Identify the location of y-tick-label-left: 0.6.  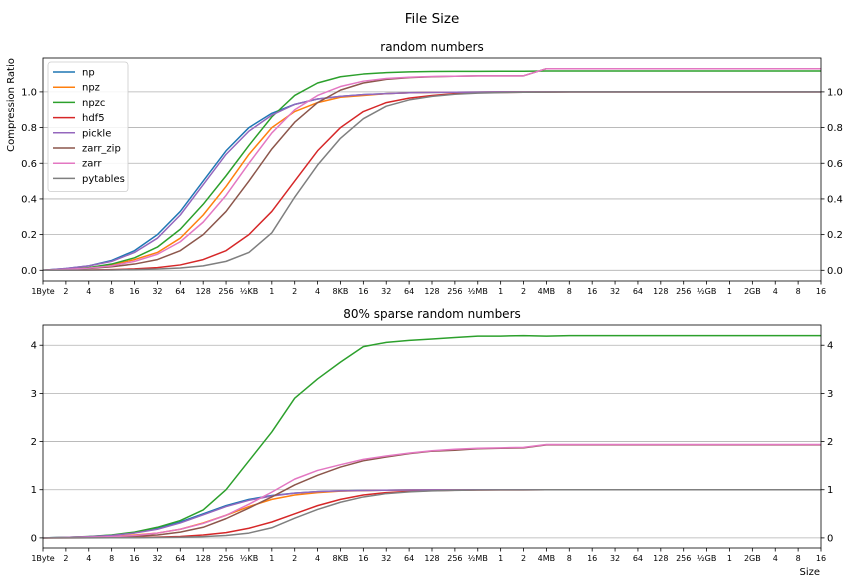
(29, 164).